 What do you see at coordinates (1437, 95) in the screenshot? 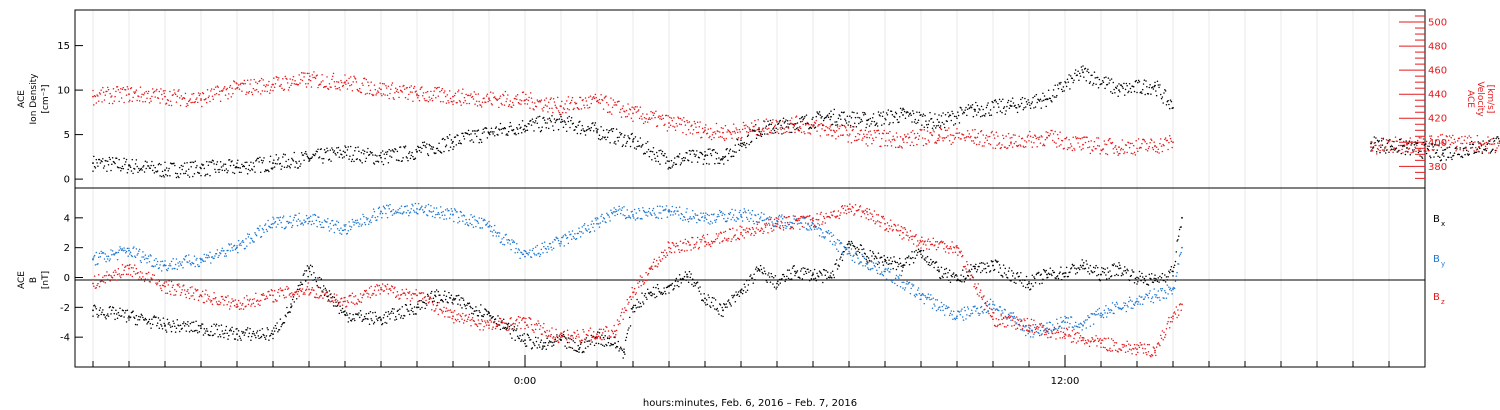
I see `y2-tick-label: 440` at bounding box center [1437, 95].